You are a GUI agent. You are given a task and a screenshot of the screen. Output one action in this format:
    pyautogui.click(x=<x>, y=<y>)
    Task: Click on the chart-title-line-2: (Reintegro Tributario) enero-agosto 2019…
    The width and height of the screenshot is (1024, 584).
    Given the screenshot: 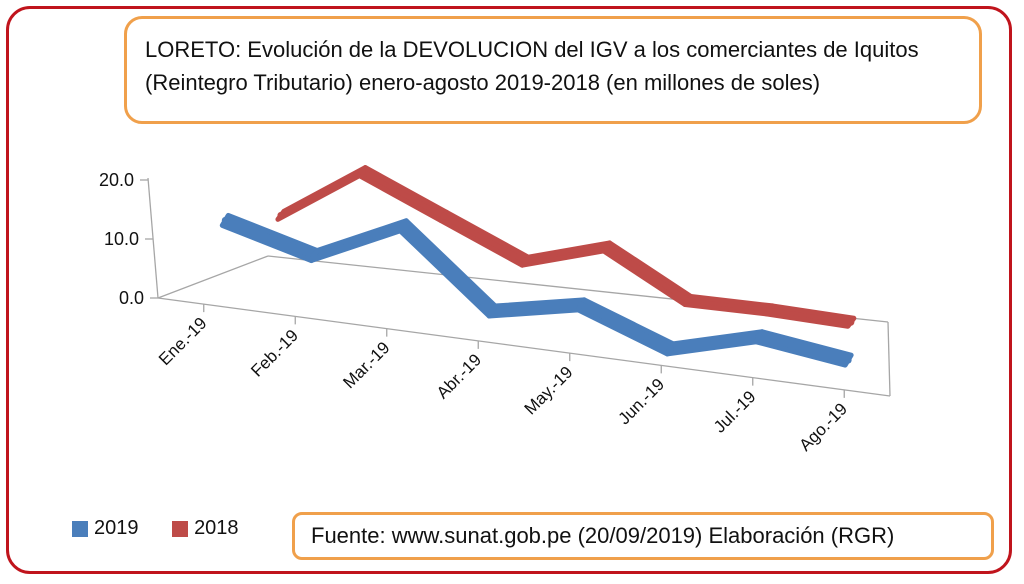 What is the action you would take?
    pyautogui.click(x=483, y=82)
    